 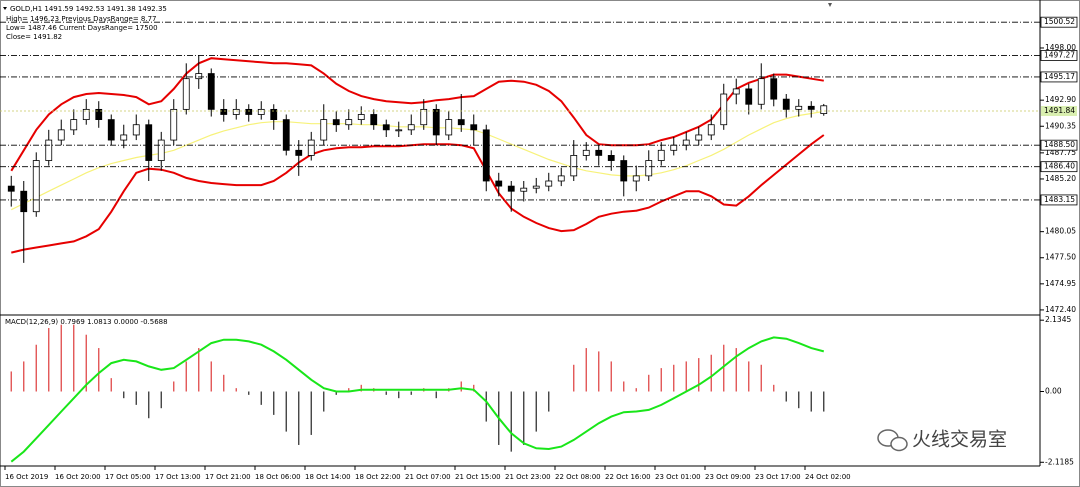 I want to click on y-tick-label: 0.00, so click(x=1053, y=391).